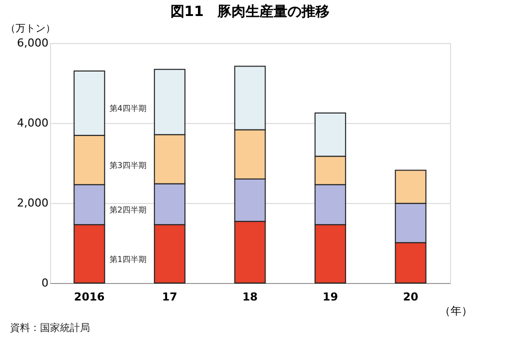 Image resolution: width=526 pixels, height=350 pixels. Describe the element at coordinates (127, 109) in the screenshot. I see `series-label: 第4四半期` at that location.